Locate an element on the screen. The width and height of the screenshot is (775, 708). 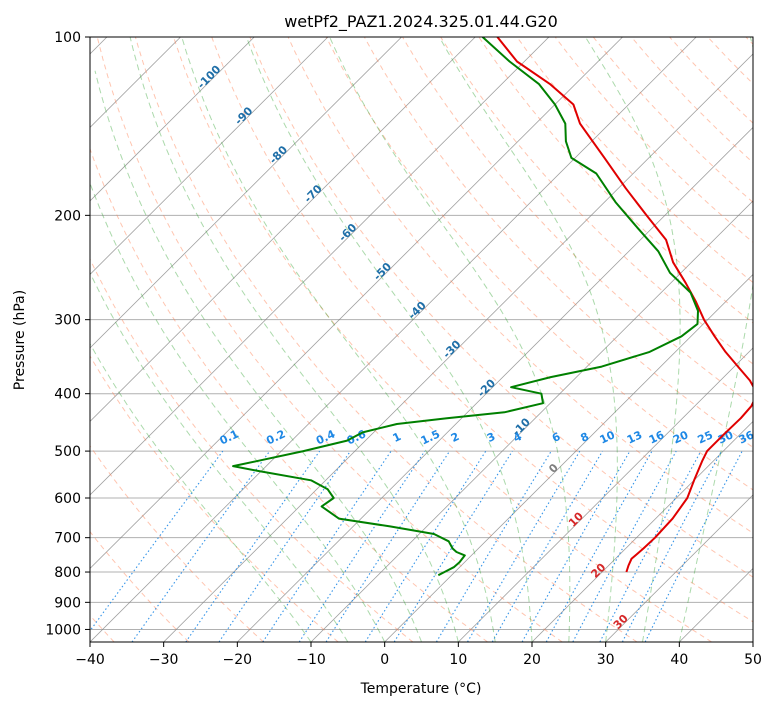
x-tick-label: 40 is located at coordinates (679, 660).